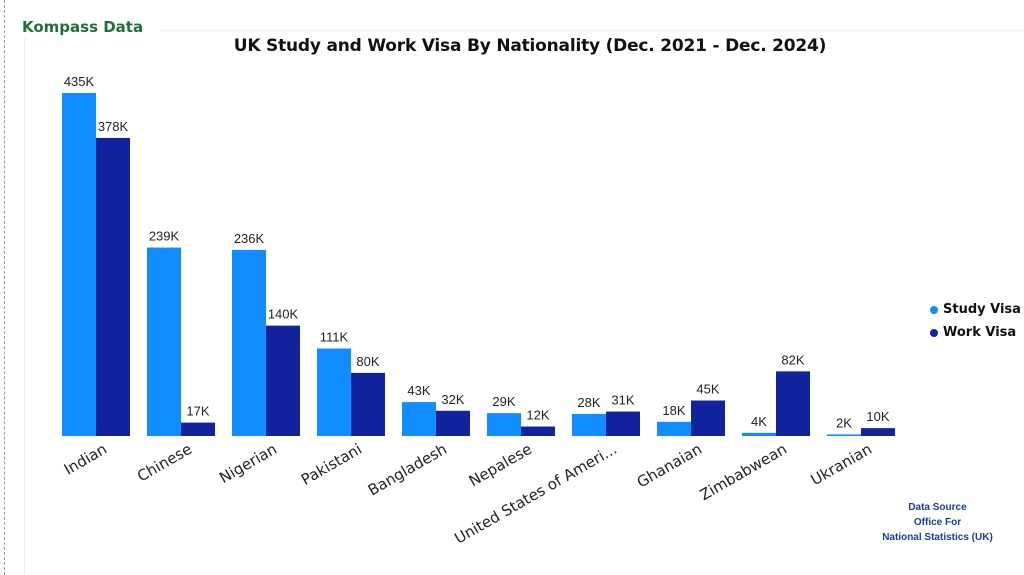 Image resolution: width=1024 pixels, height=575 pixels. Describe the element at coordinates (792, 359) in the screenshot. I see `data-label-work-8: 82K` at that location.